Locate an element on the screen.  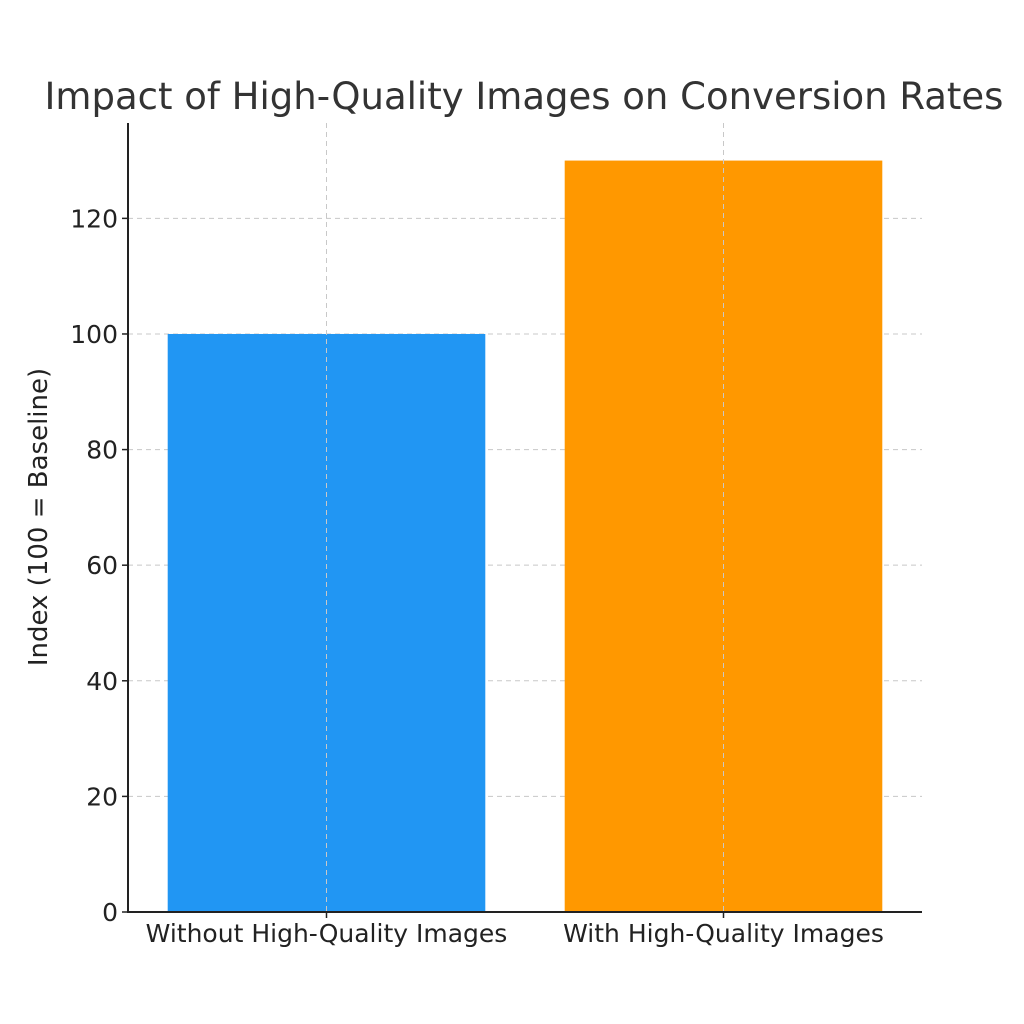
y-tick-label: 100 is located at coordinates (94, 334).